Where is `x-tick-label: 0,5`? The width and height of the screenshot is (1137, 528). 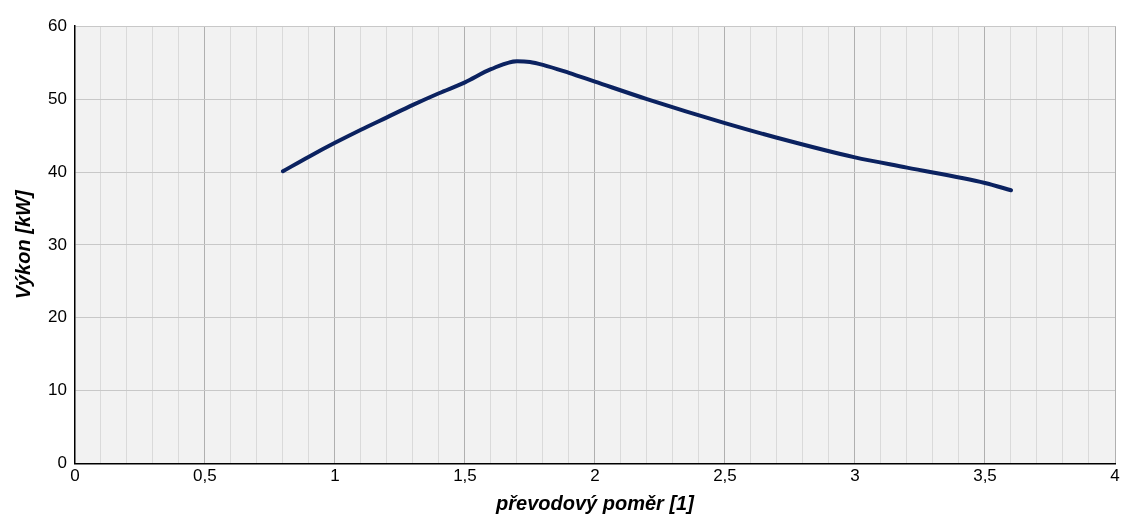 x-tick-label: 0,5 is located at coordinates (205, 476).